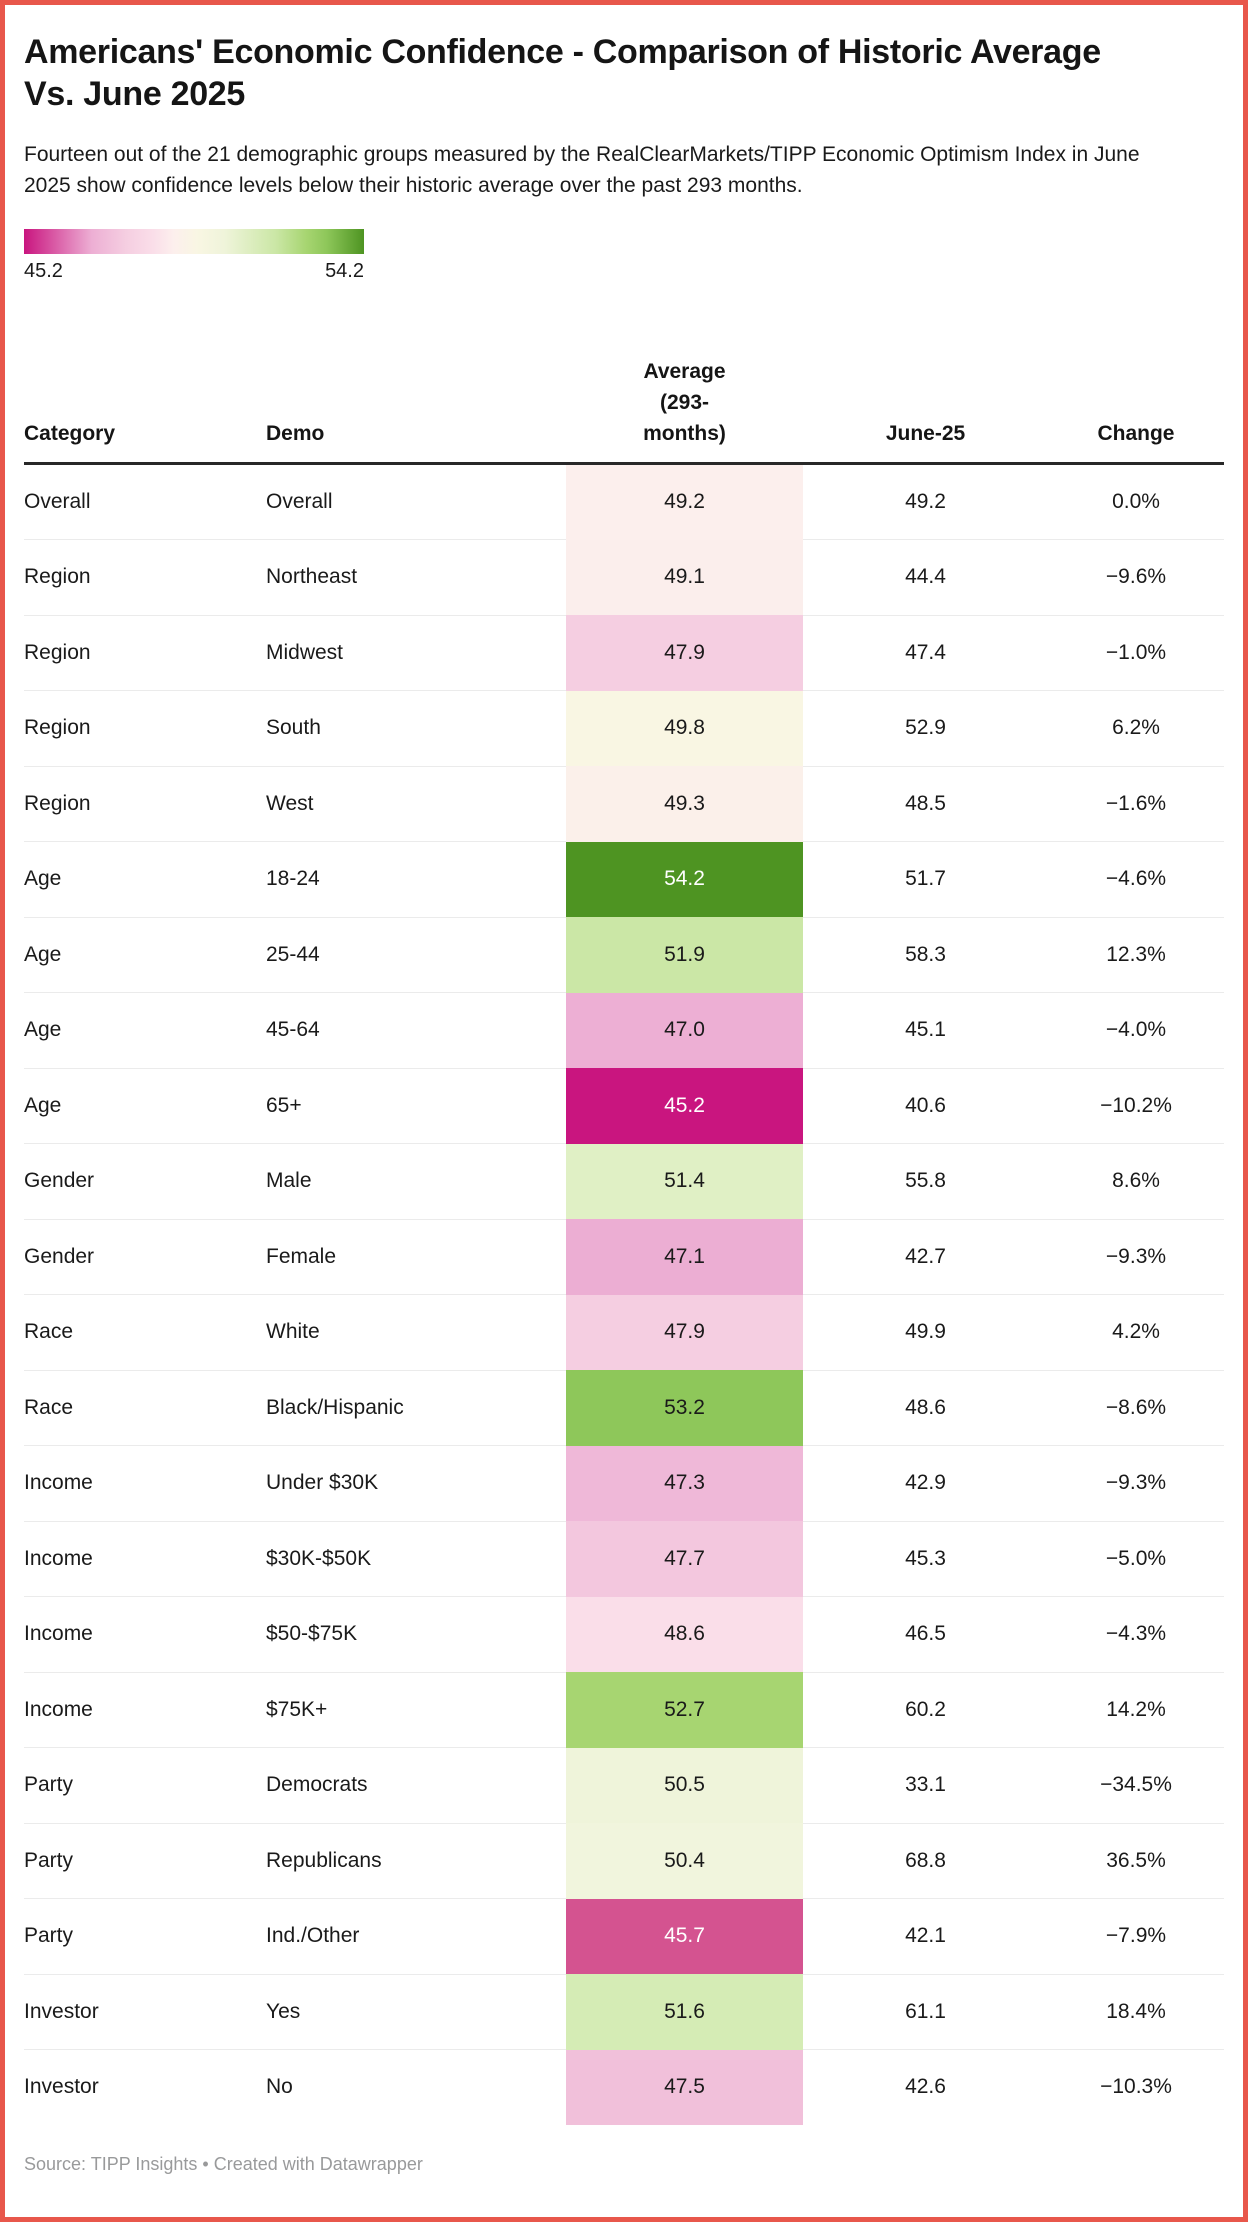 The width and height of the screenshot is (1248, 2222). What do you see at coordinates (299, 501) in the screenshot?
I see `cell-demo: Overall` at bounding box center [299, 501].